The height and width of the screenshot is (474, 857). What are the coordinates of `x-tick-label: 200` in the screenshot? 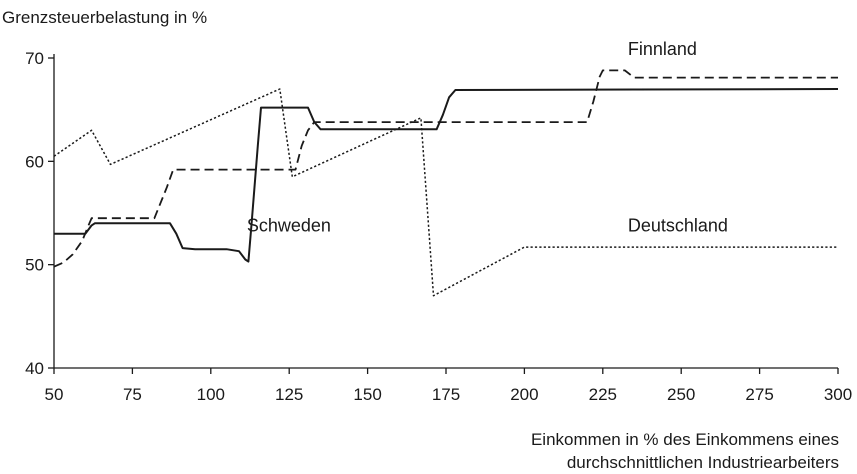 It's located at (524, 394).